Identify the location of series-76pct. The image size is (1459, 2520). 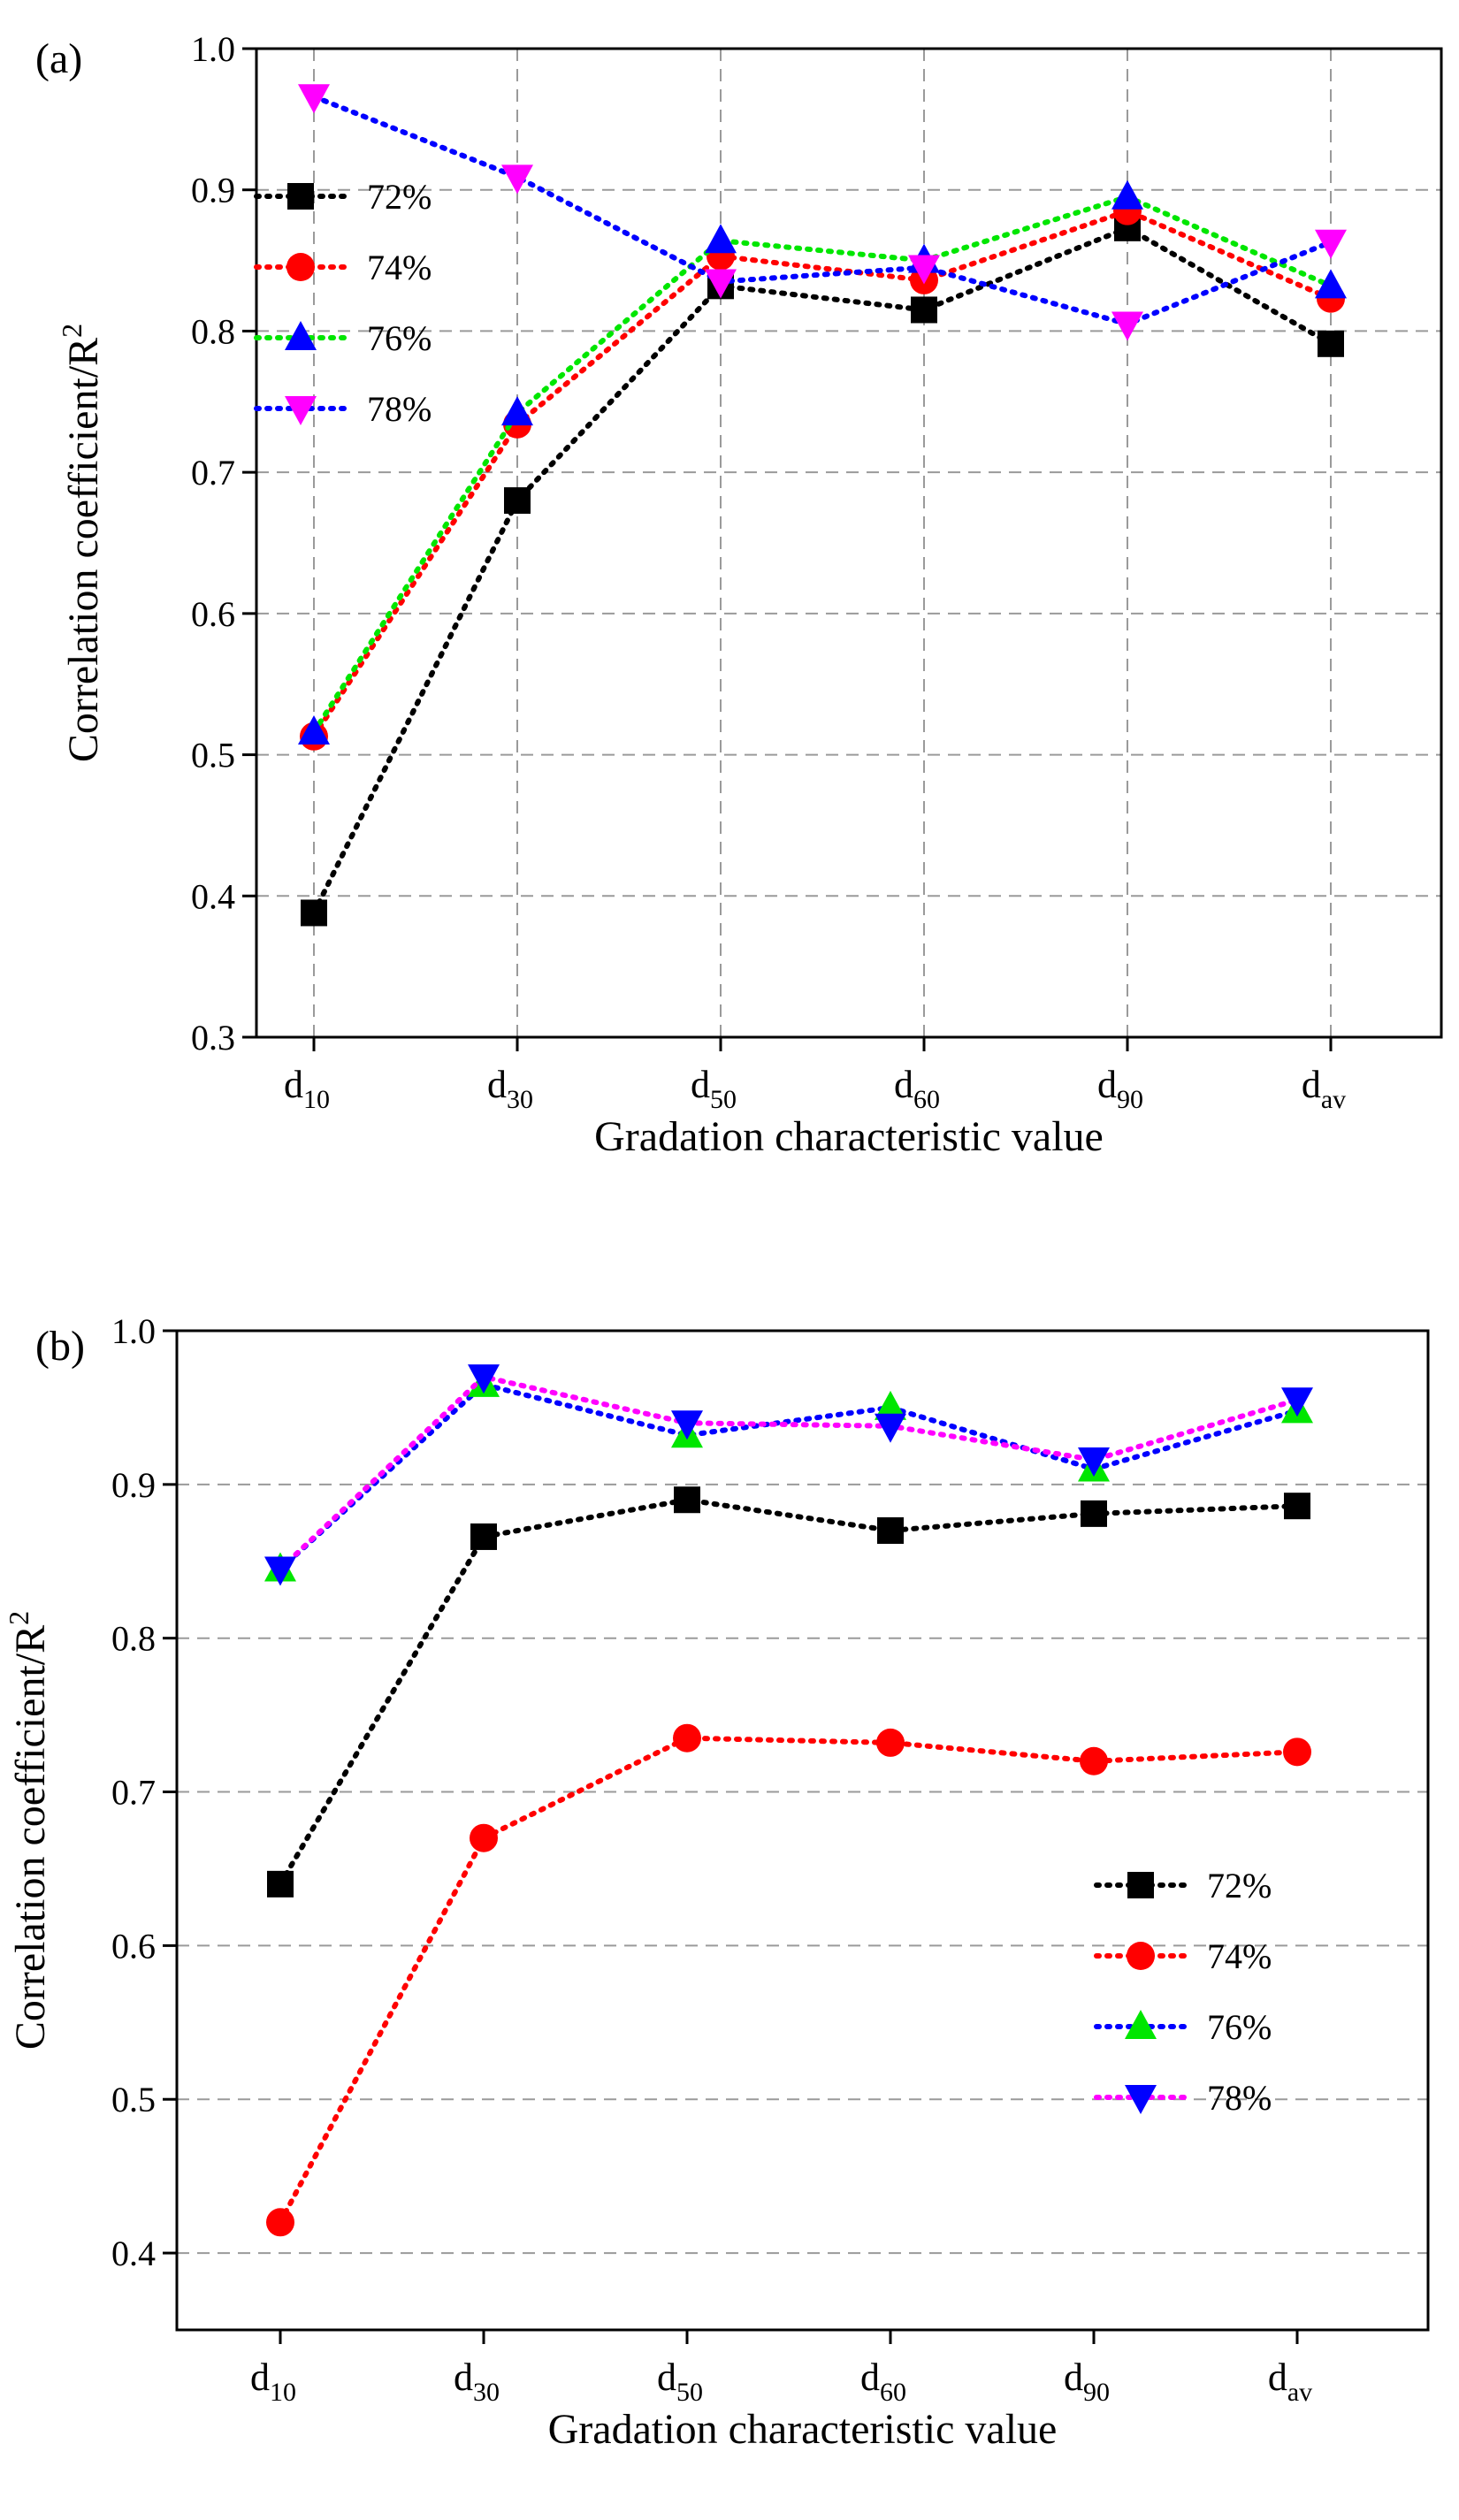
(789, 1474).